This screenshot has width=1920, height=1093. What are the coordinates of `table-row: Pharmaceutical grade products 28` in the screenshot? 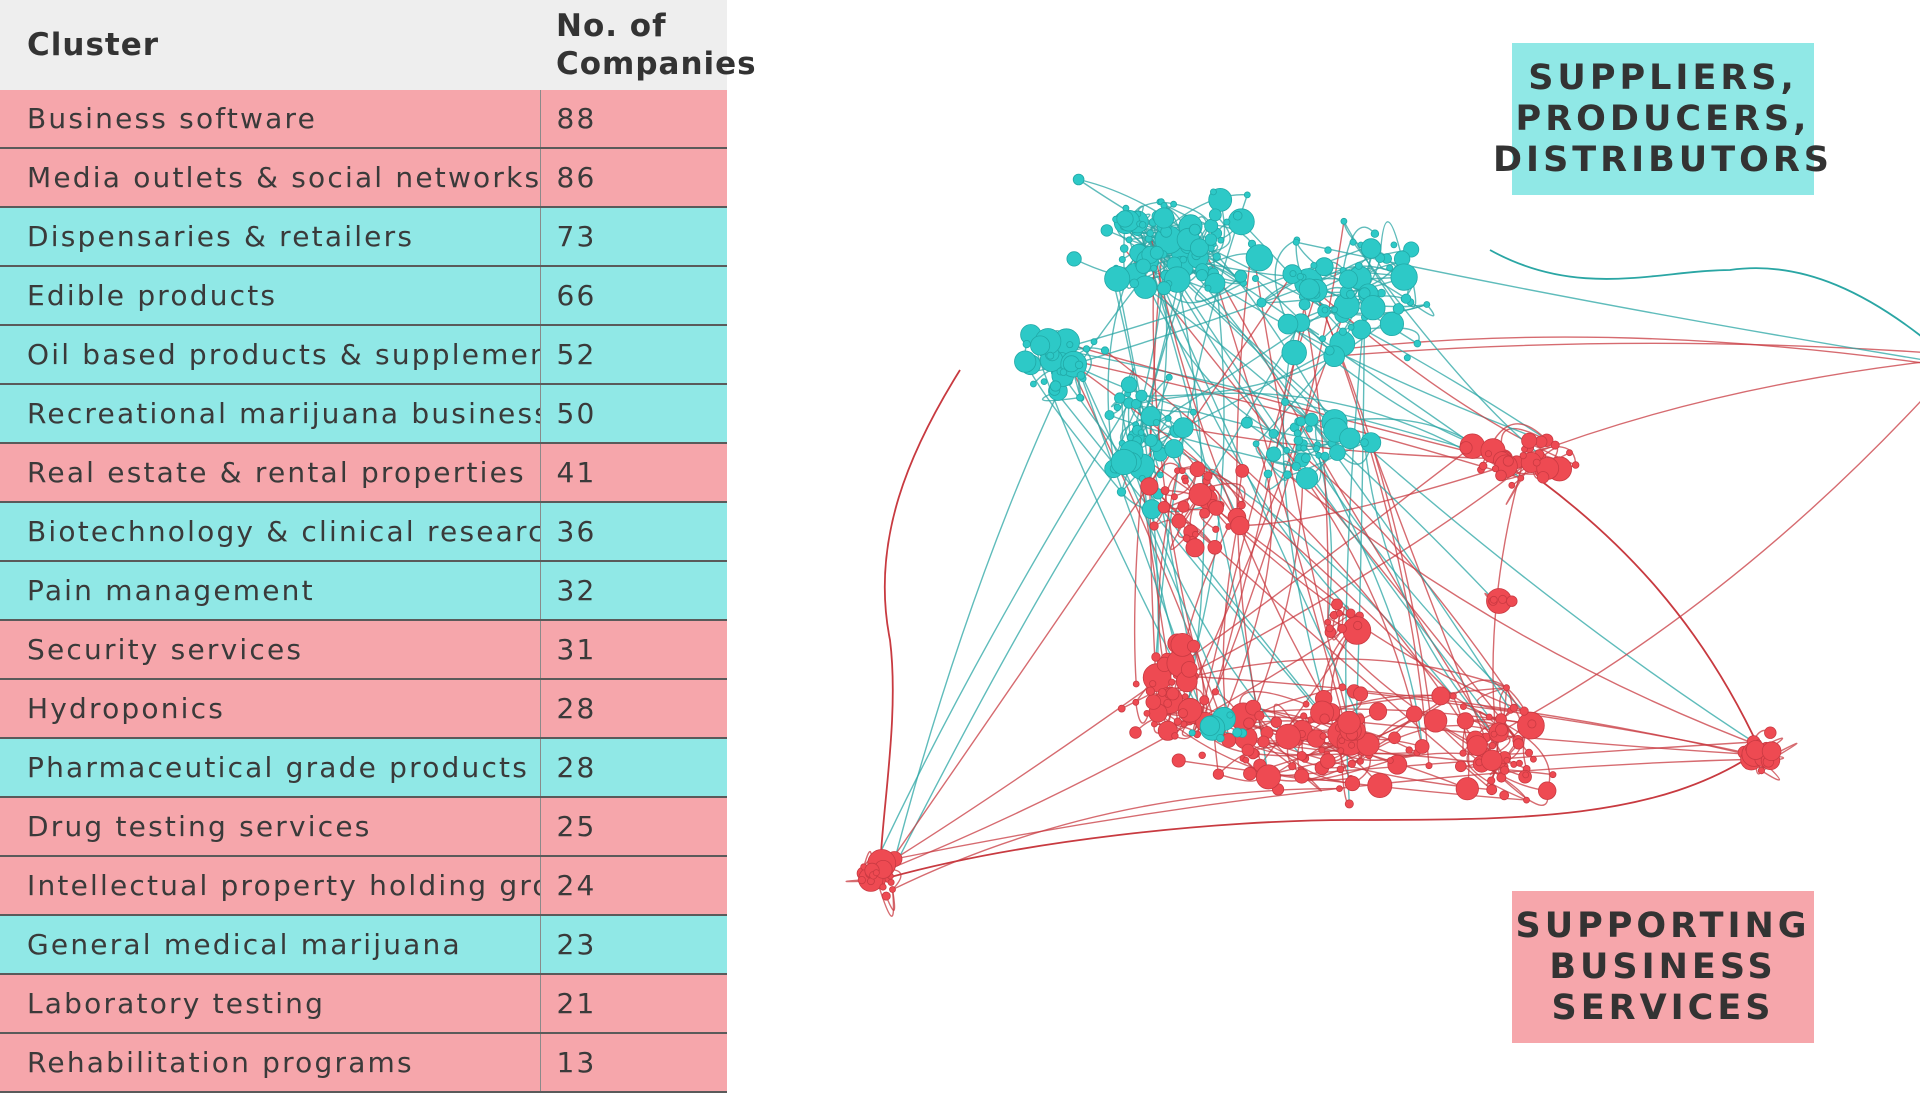 It's located at (363, 768).